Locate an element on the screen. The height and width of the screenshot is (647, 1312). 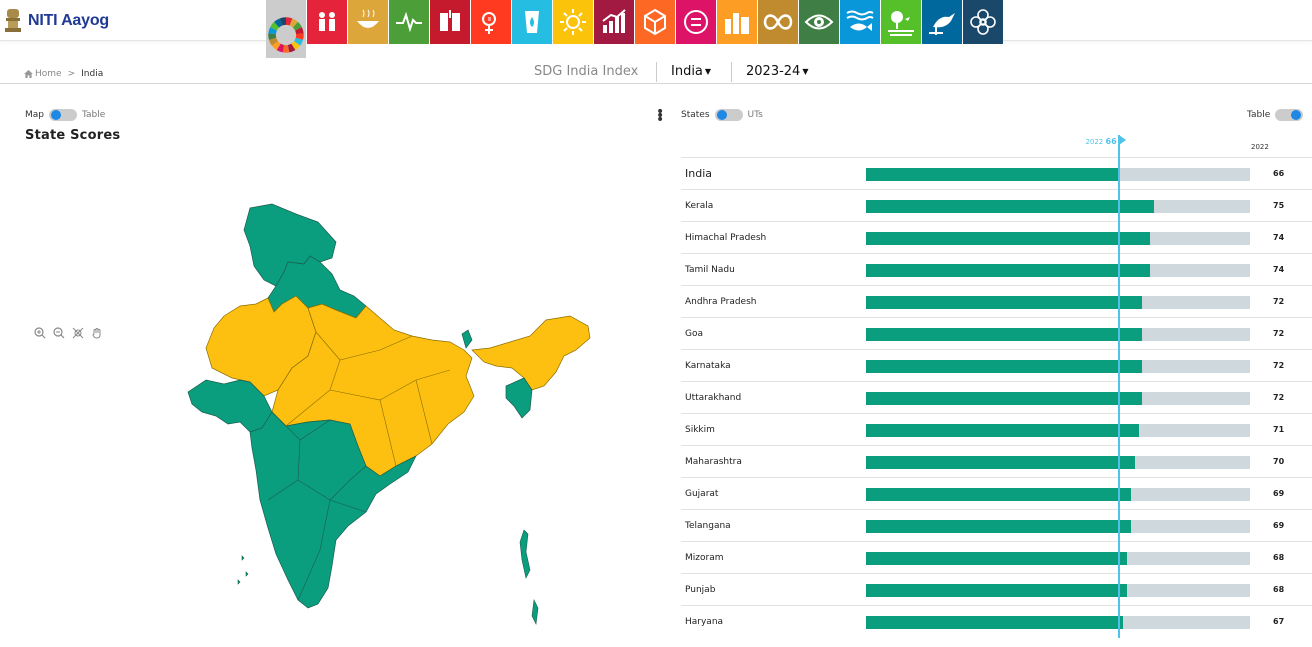
state-name: Mizoram is located at coordinates (704, 558).